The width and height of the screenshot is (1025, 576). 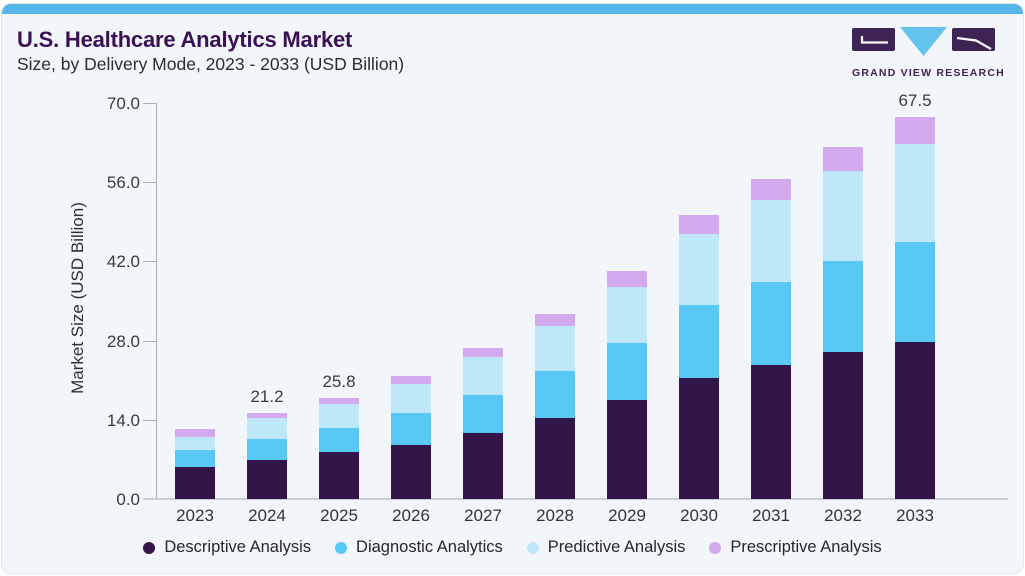 What do you see at coordinates (923, 41) in the screenshot?
I see `gvr-logo-icon` at bounding box center [923, 41].